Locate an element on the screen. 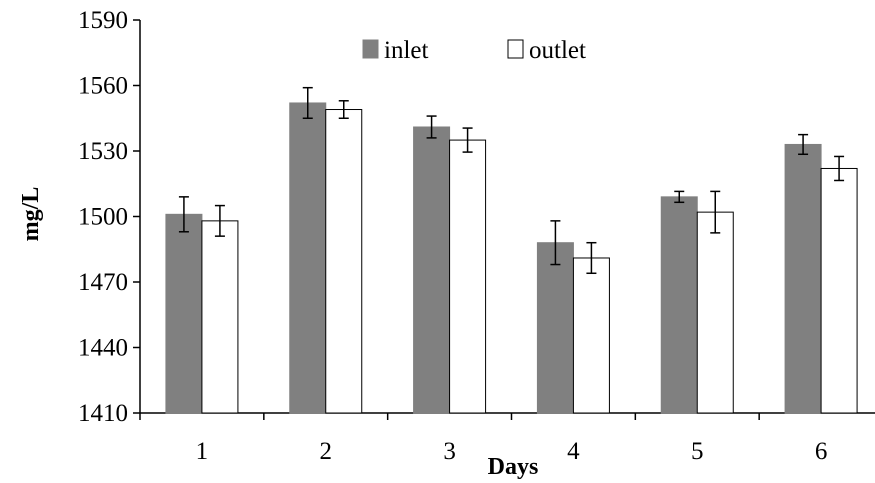 This screenshot has height=483, width=875. x-tick-label: 2 is located at coordinates (326, 451).